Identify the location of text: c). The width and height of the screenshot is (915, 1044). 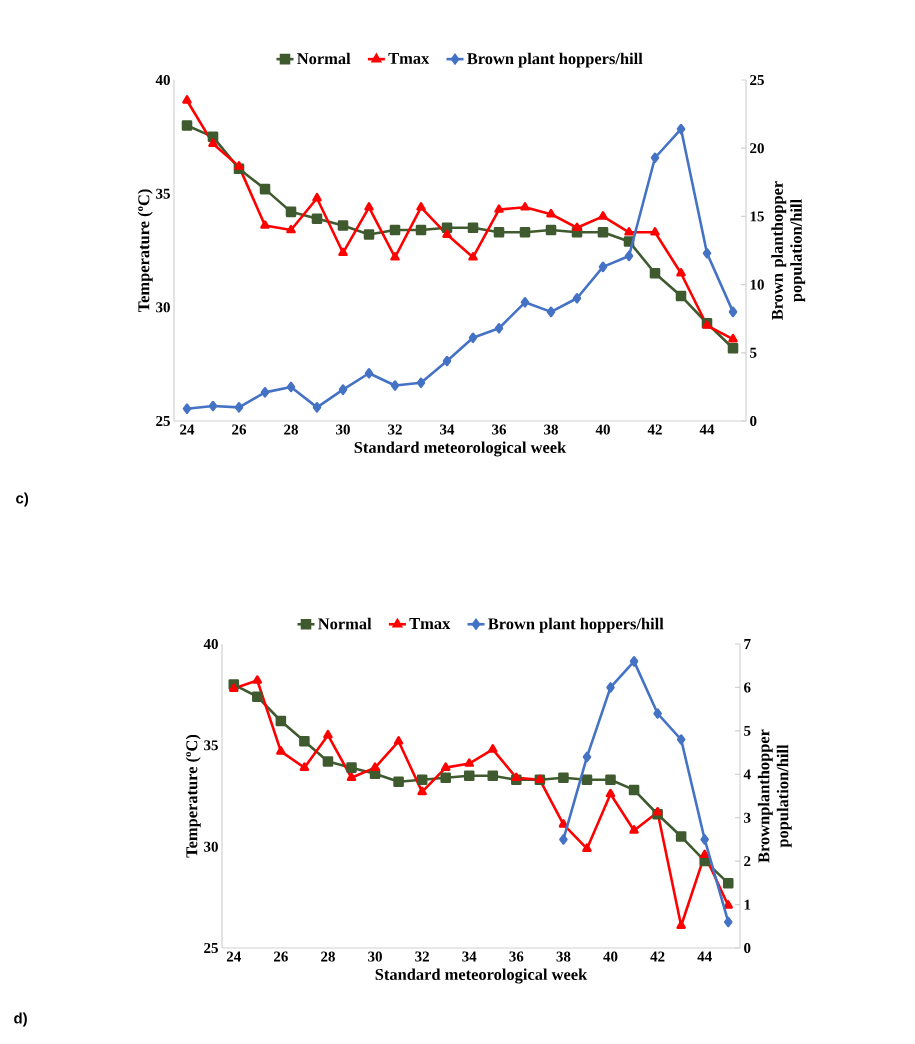
(22, 499).